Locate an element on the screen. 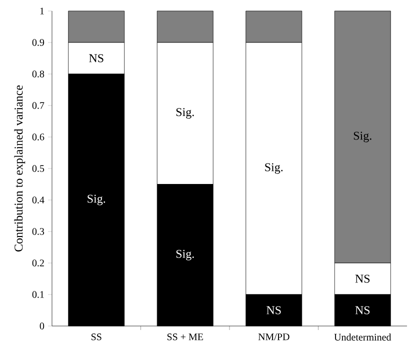  y-tick-label: 0.1 is located at coordinates (38, 294).